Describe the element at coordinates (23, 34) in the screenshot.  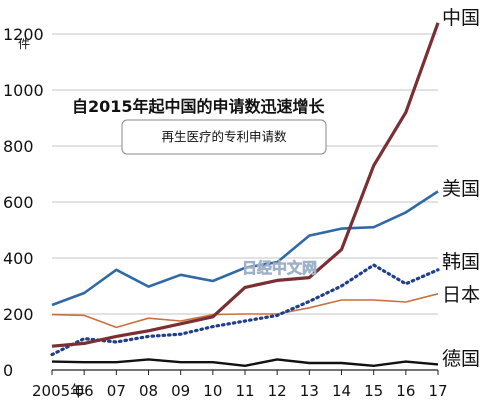
I see `y-tick-label: 1200` at that location.